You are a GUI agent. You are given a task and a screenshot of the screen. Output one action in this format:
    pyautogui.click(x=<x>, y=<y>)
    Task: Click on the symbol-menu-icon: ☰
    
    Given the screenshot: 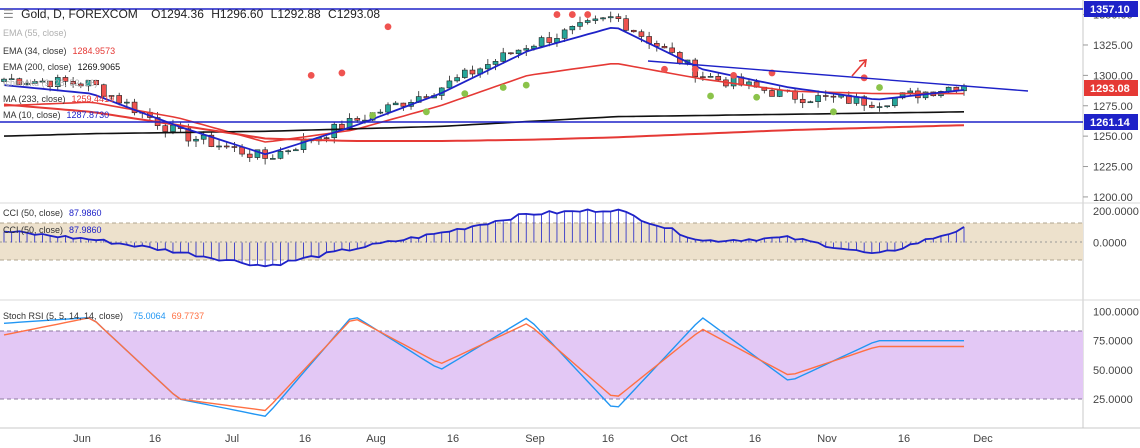 What is the action you would take?
    pyautogui.click(x=8, y=14)
    